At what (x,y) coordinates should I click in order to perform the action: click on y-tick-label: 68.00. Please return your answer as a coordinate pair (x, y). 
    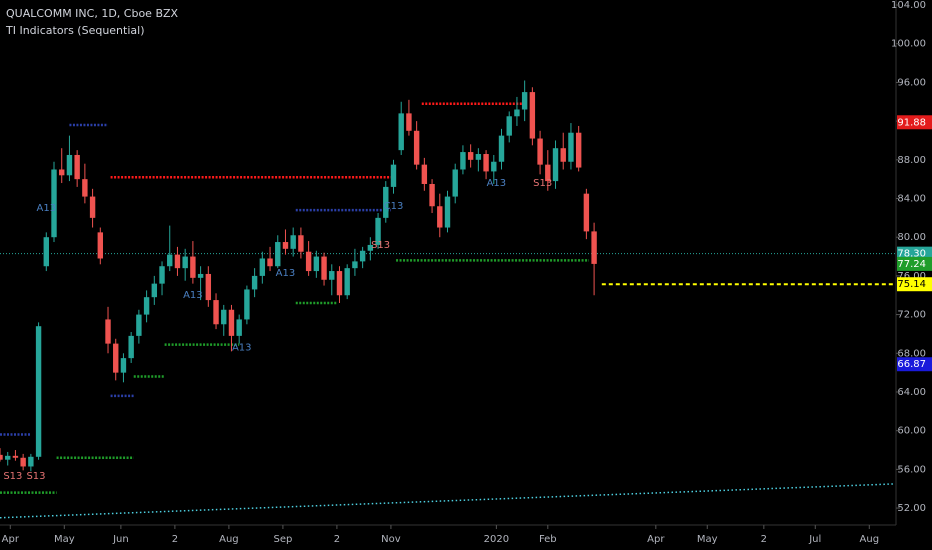
    Looking at the image, I should click on (911, 353).